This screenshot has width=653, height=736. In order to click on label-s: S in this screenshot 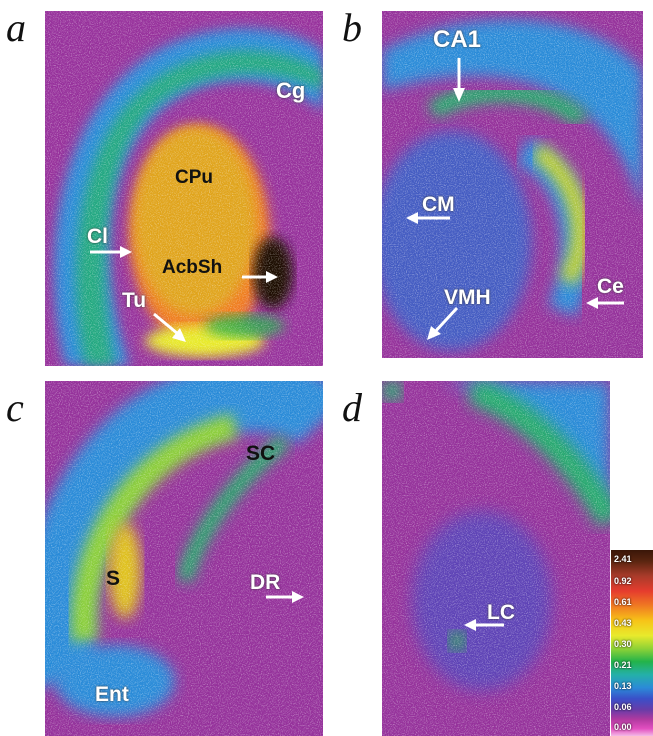, I will do `click(113, 578)`.